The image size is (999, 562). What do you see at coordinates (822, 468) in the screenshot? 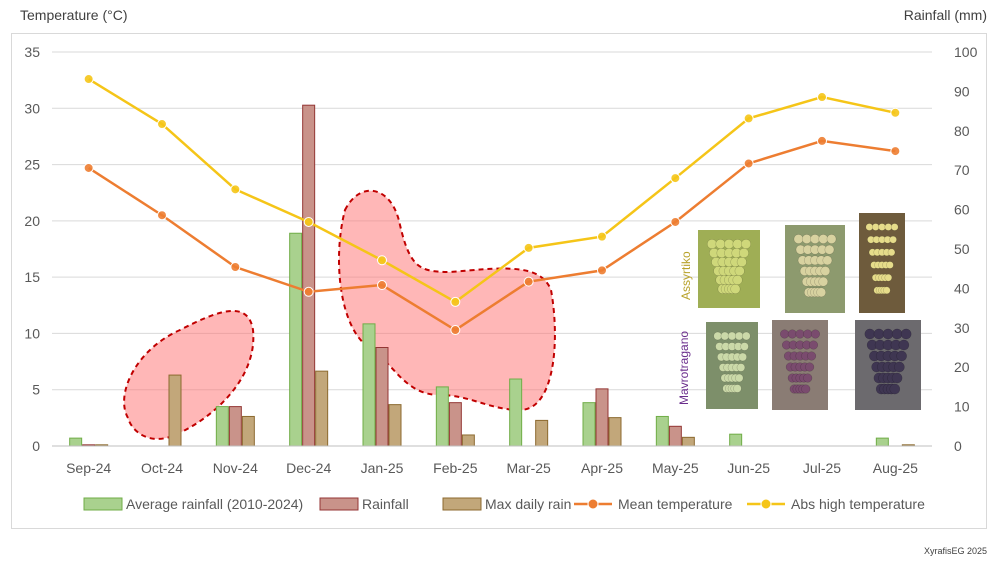
I see `x-tick-label: Jul-25` at bounding box center [822, 468].